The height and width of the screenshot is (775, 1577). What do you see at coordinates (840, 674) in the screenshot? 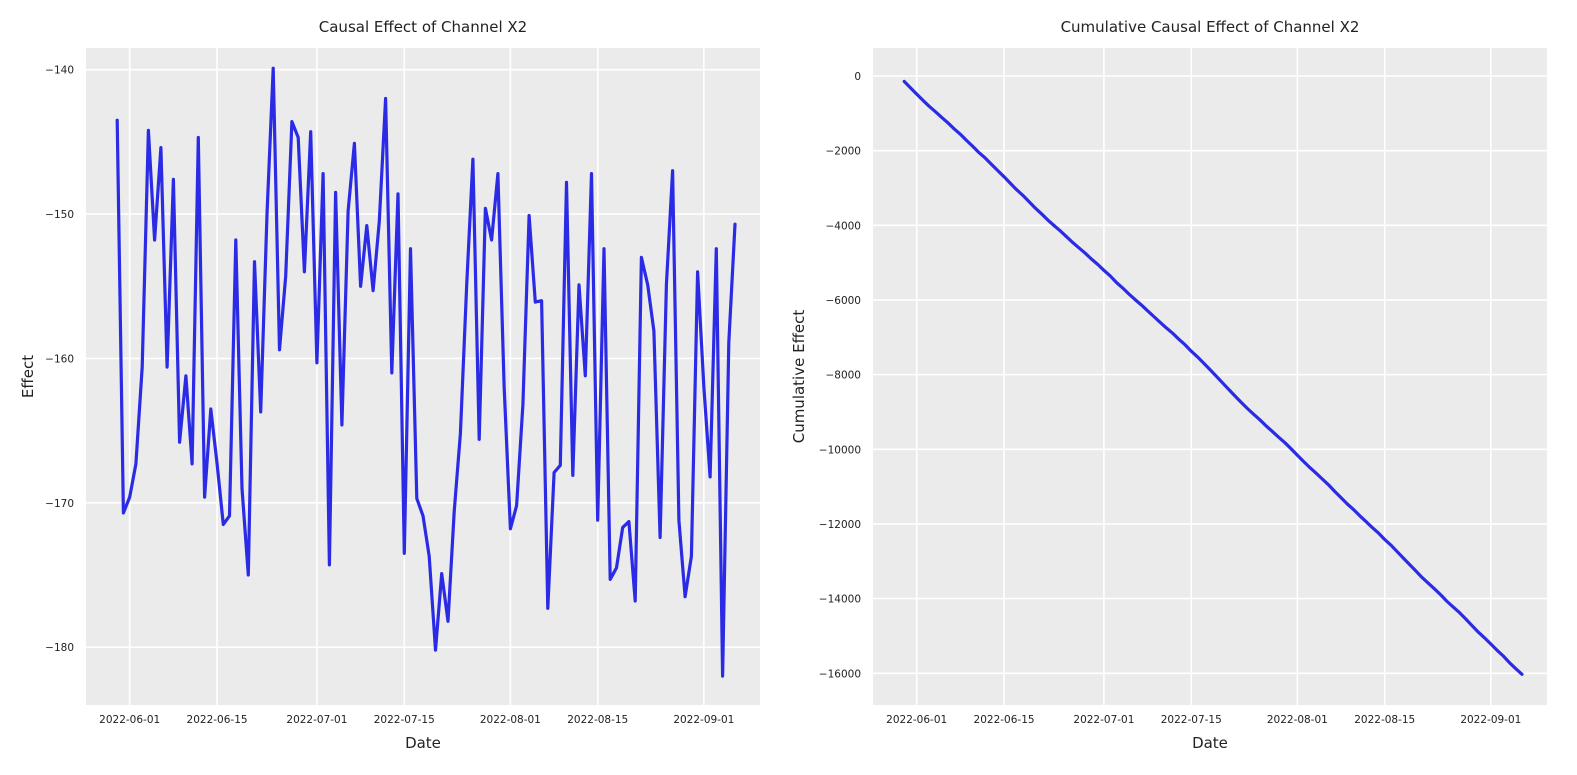
I see `y-tick-label: −16000` at bounding box center [840, 674].